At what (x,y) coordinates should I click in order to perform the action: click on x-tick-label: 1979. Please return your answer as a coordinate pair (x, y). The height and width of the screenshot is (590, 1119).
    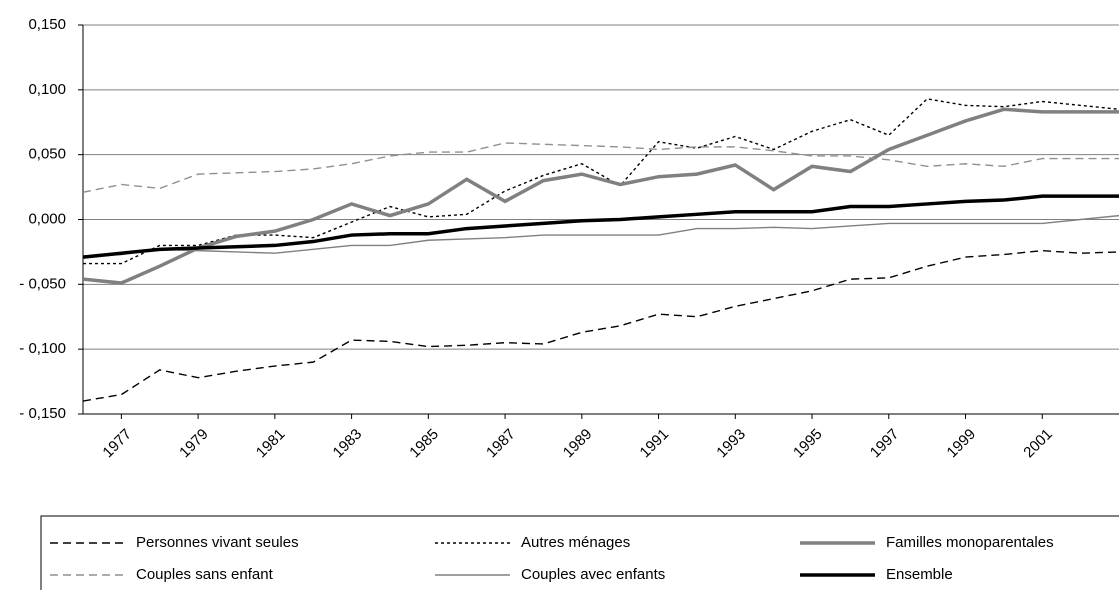
    Looking at the image, I should click on (194, 444).